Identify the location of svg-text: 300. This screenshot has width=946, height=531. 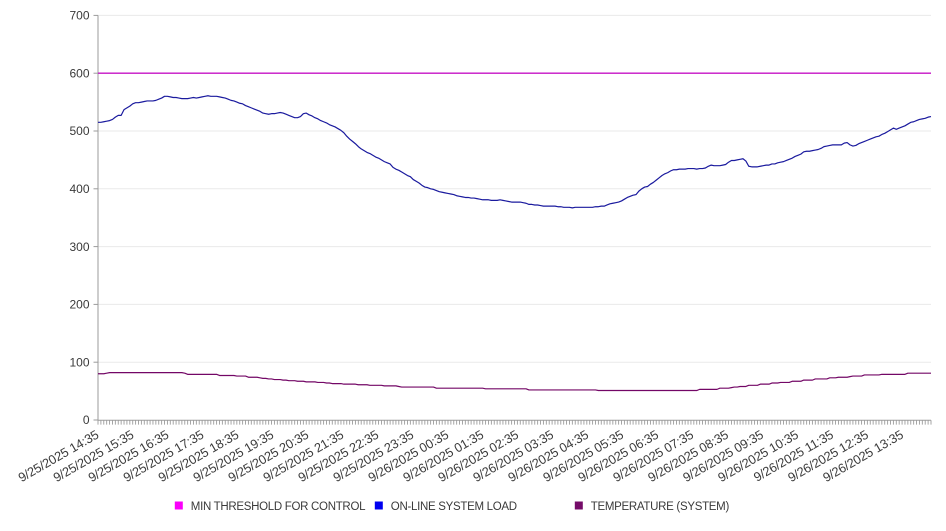
(79, 247).